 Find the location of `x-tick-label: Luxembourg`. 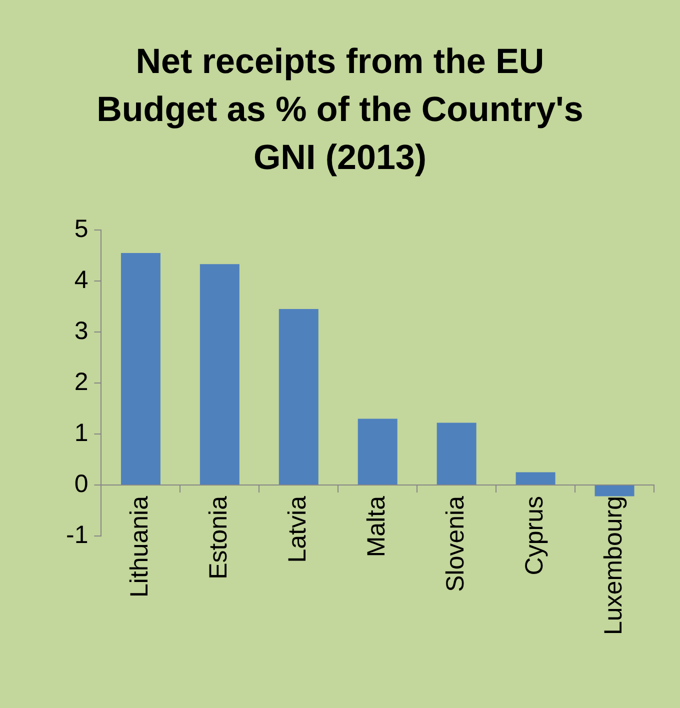

x-tick-label: Luxembourg is located at coordinates (613, 565).